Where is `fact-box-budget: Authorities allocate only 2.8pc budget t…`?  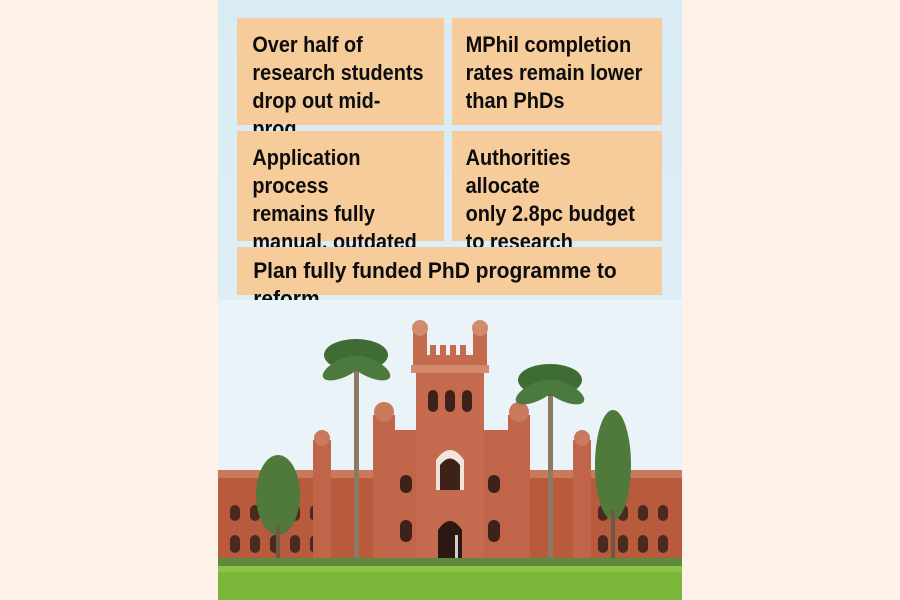 fact-box-budget: Authorities allocate only 2.8pc budget t… is located at coordinates (557, 192).